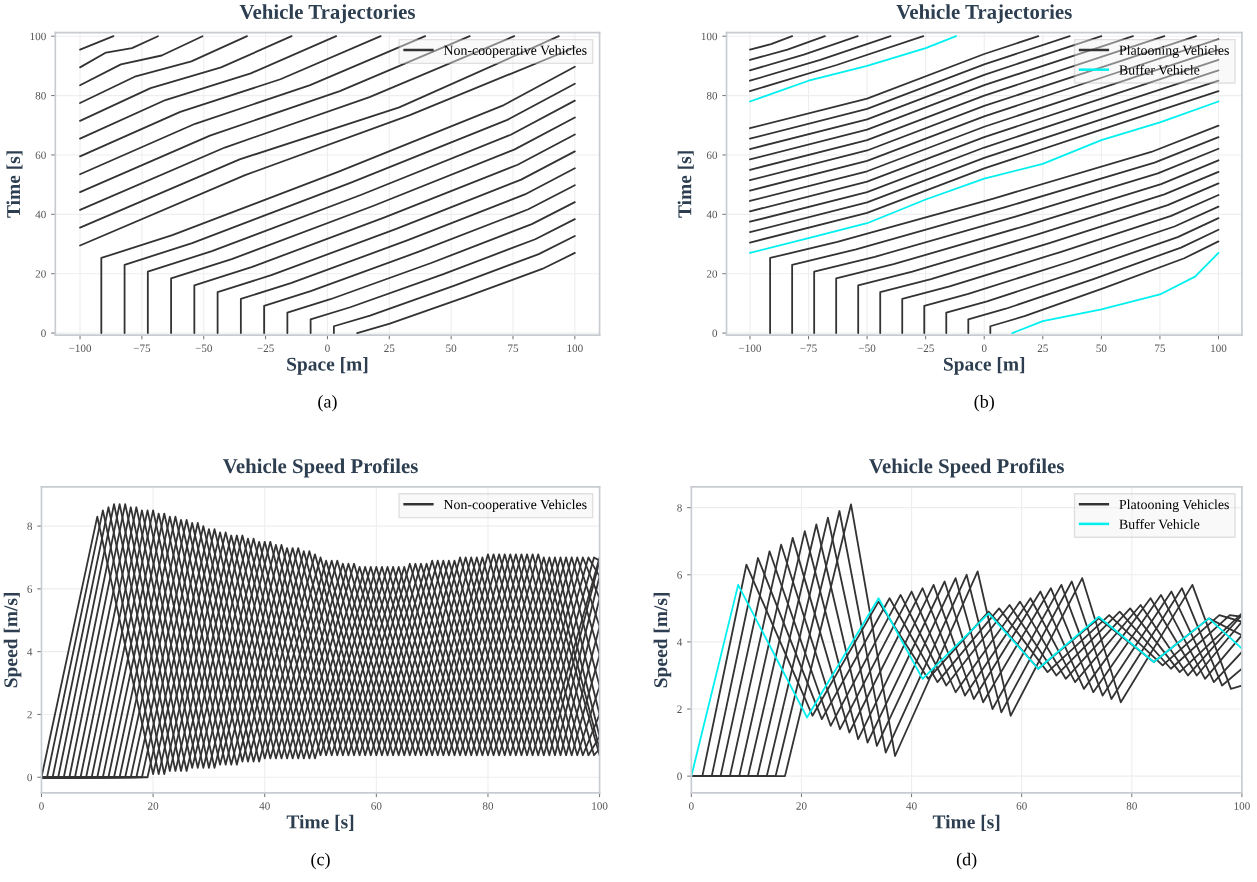 Image resolution: width=1257 pixels, height=882 pixels. What do you see at coordinates (984, 403) in the screenshot?
I see `text: (b)` at bounding box center [984, 403].